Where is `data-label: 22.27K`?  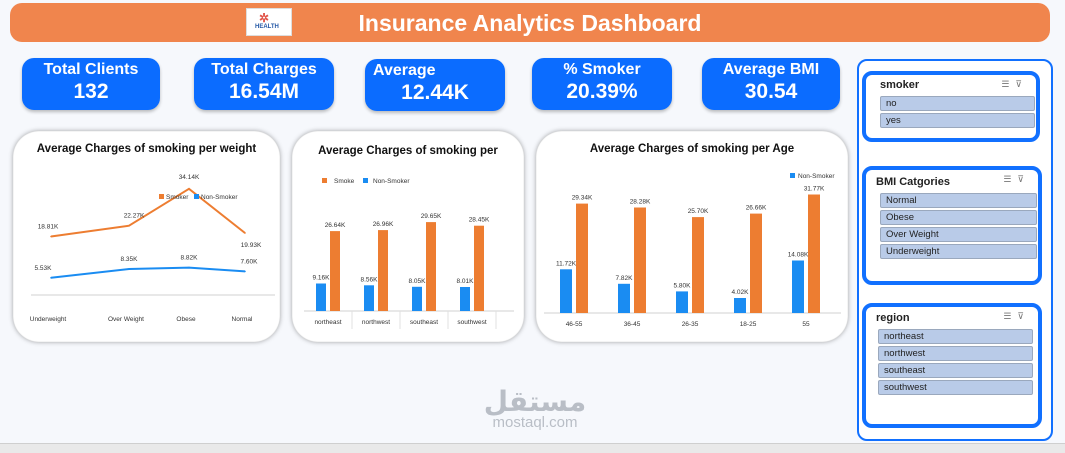 data-label: 22.27K is located at coordinates (134, 216).